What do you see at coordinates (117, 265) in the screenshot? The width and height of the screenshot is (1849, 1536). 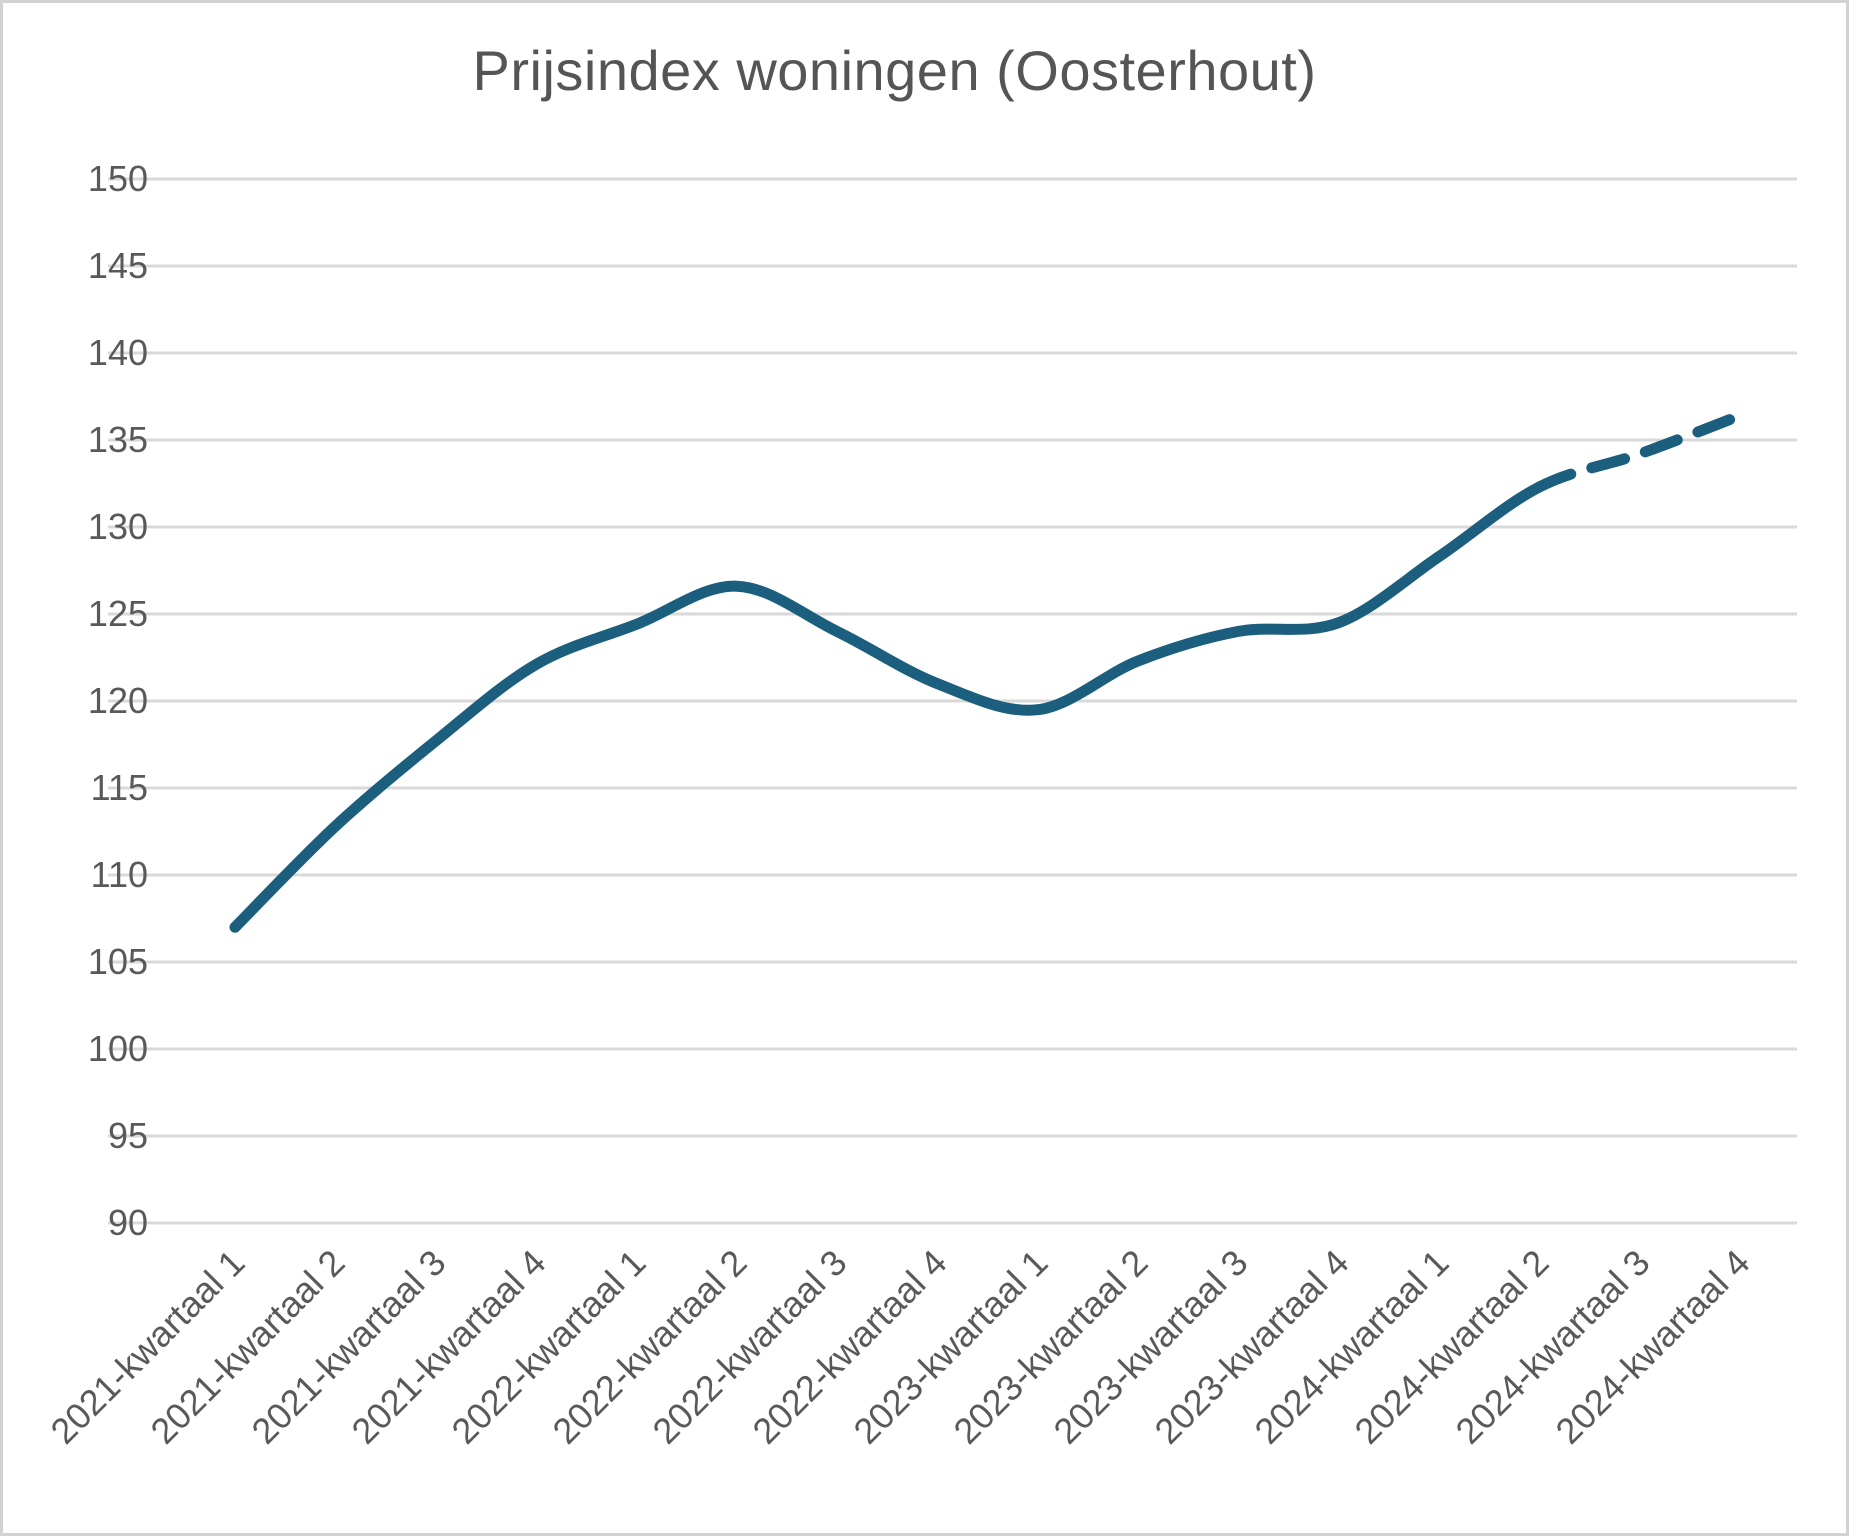 I see `y-tick-label: 145` at bounding box center [117, 265].